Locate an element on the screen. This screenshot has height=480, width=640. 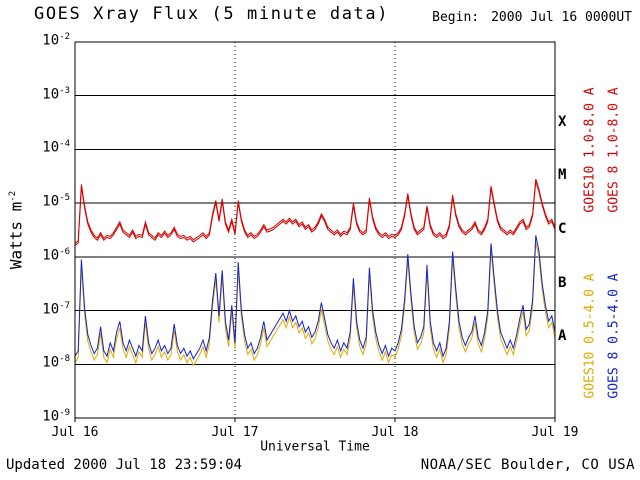
y-tick-exponent: -6 is located at coordinates (64, 251).